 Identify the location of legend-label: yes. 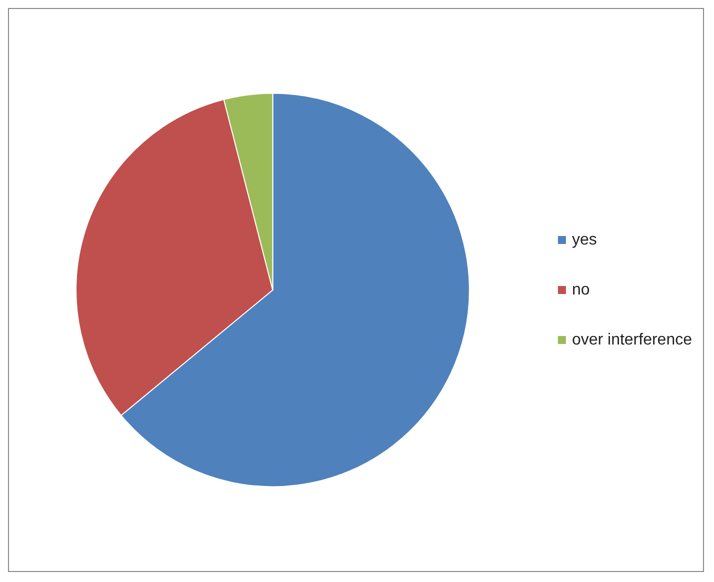
(584, 240).